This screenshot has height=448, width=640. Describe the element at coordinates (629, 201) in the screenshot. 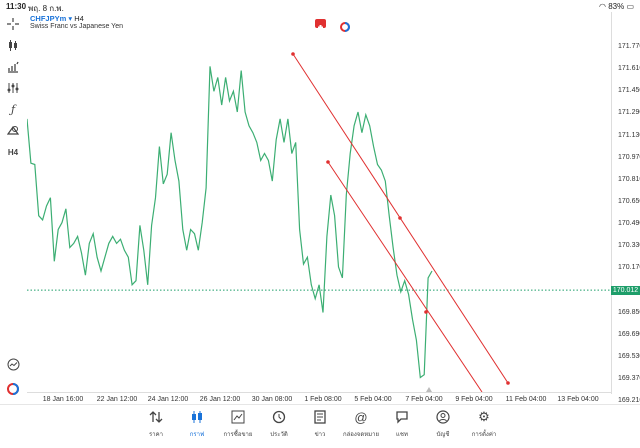

I see `price-axis-label: 170.650` at that location.